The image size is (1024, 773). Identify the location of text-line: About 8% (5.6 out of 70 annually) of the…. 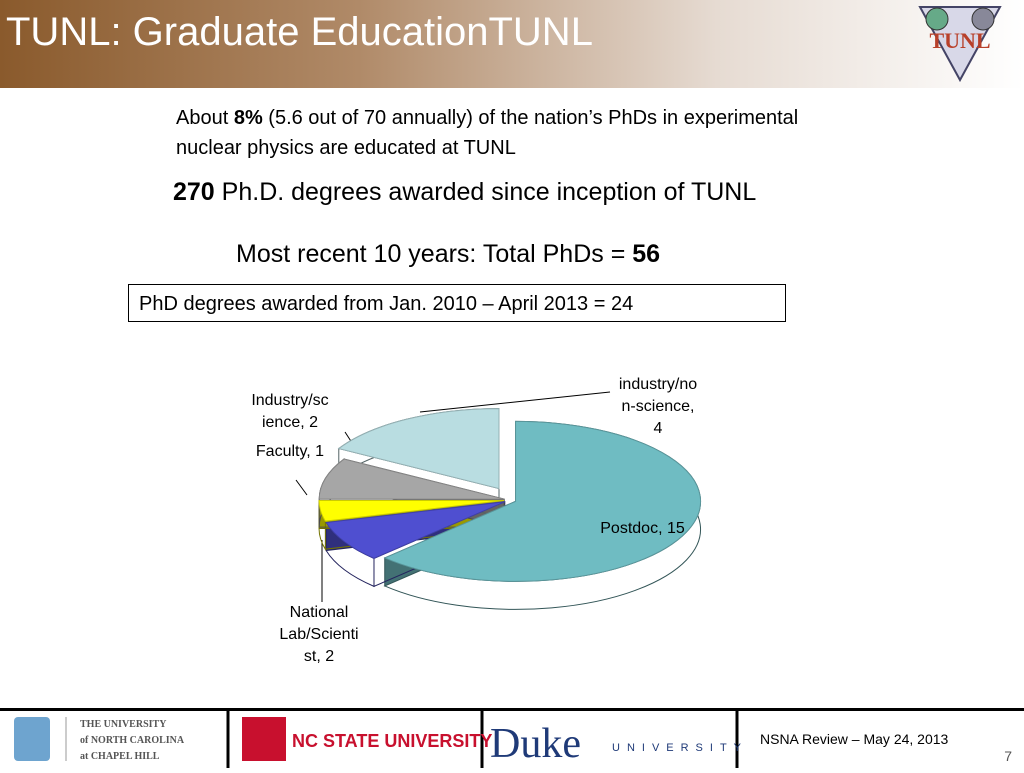
(506, 133).